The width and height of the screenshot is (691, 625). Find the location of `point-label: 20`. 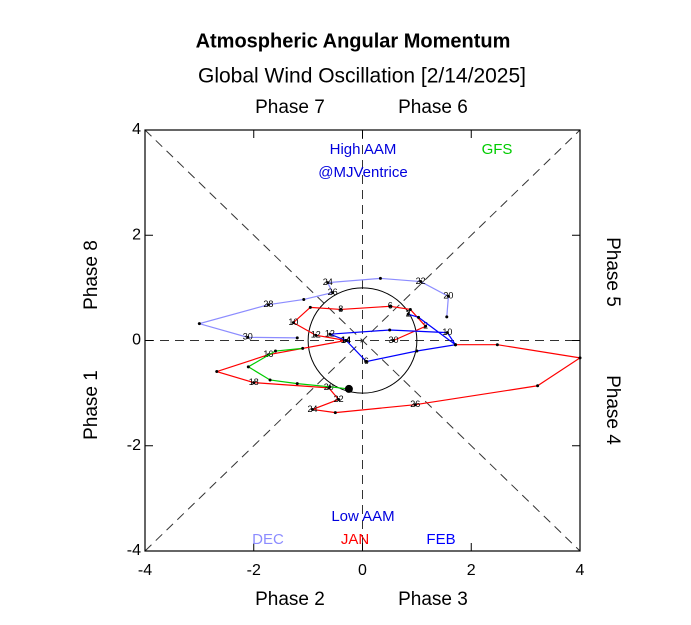

point-label: 20 is located at coordinates (448, 296).